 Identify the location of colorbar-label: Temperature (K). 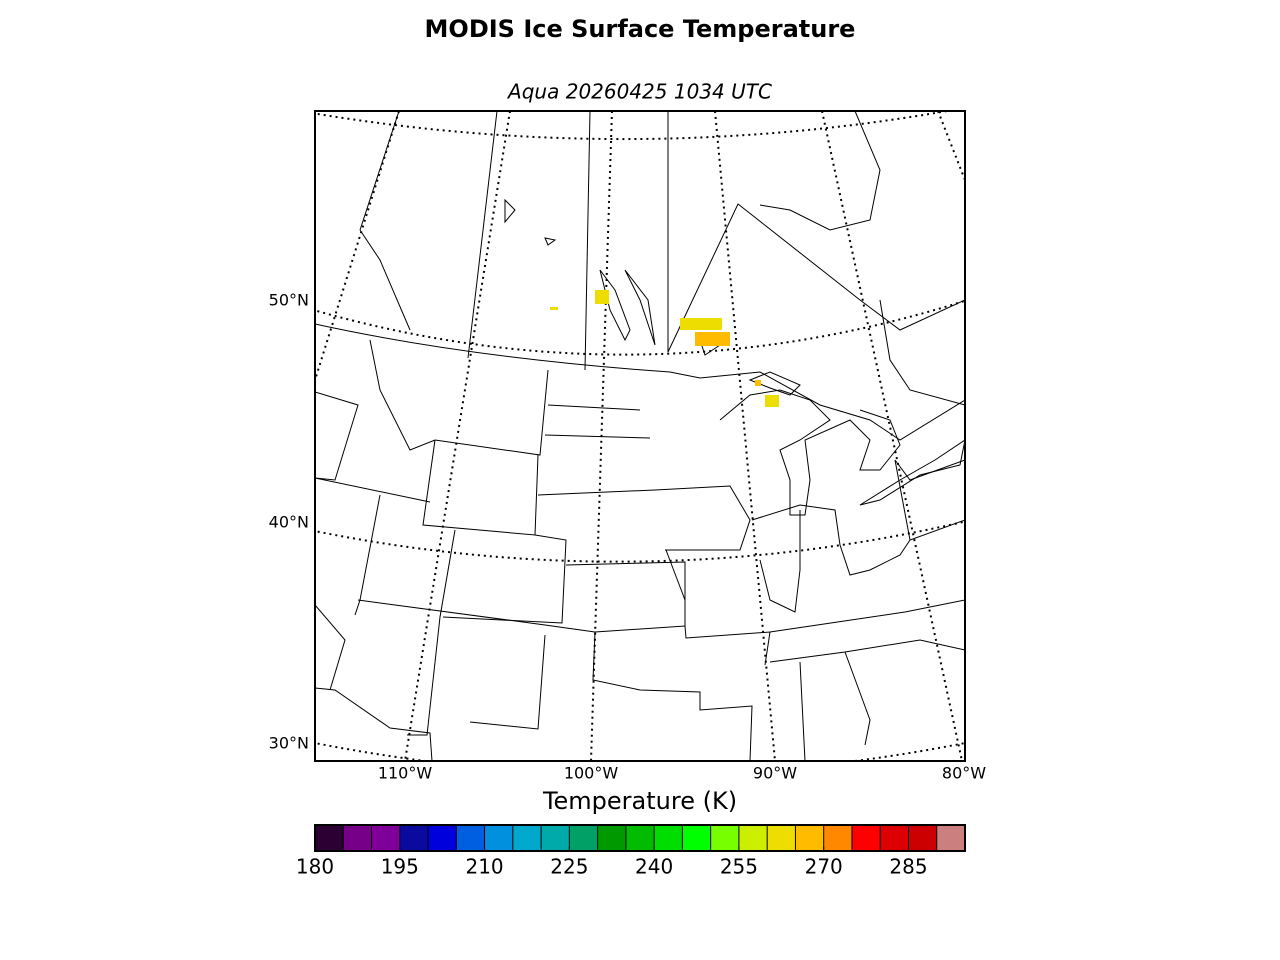
(639, 801).